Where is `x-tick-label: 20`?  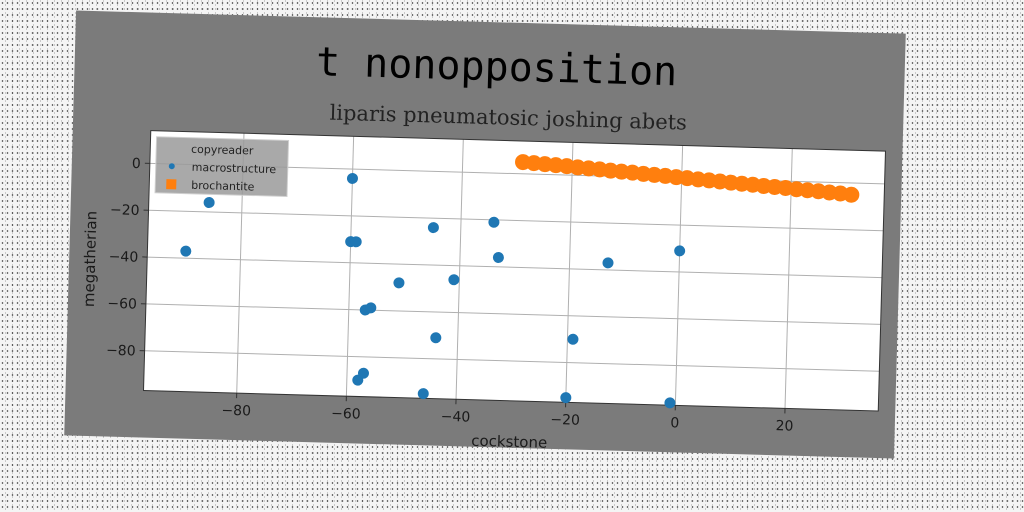
x-tick-label: 20 is located at coordinates (784, 426).